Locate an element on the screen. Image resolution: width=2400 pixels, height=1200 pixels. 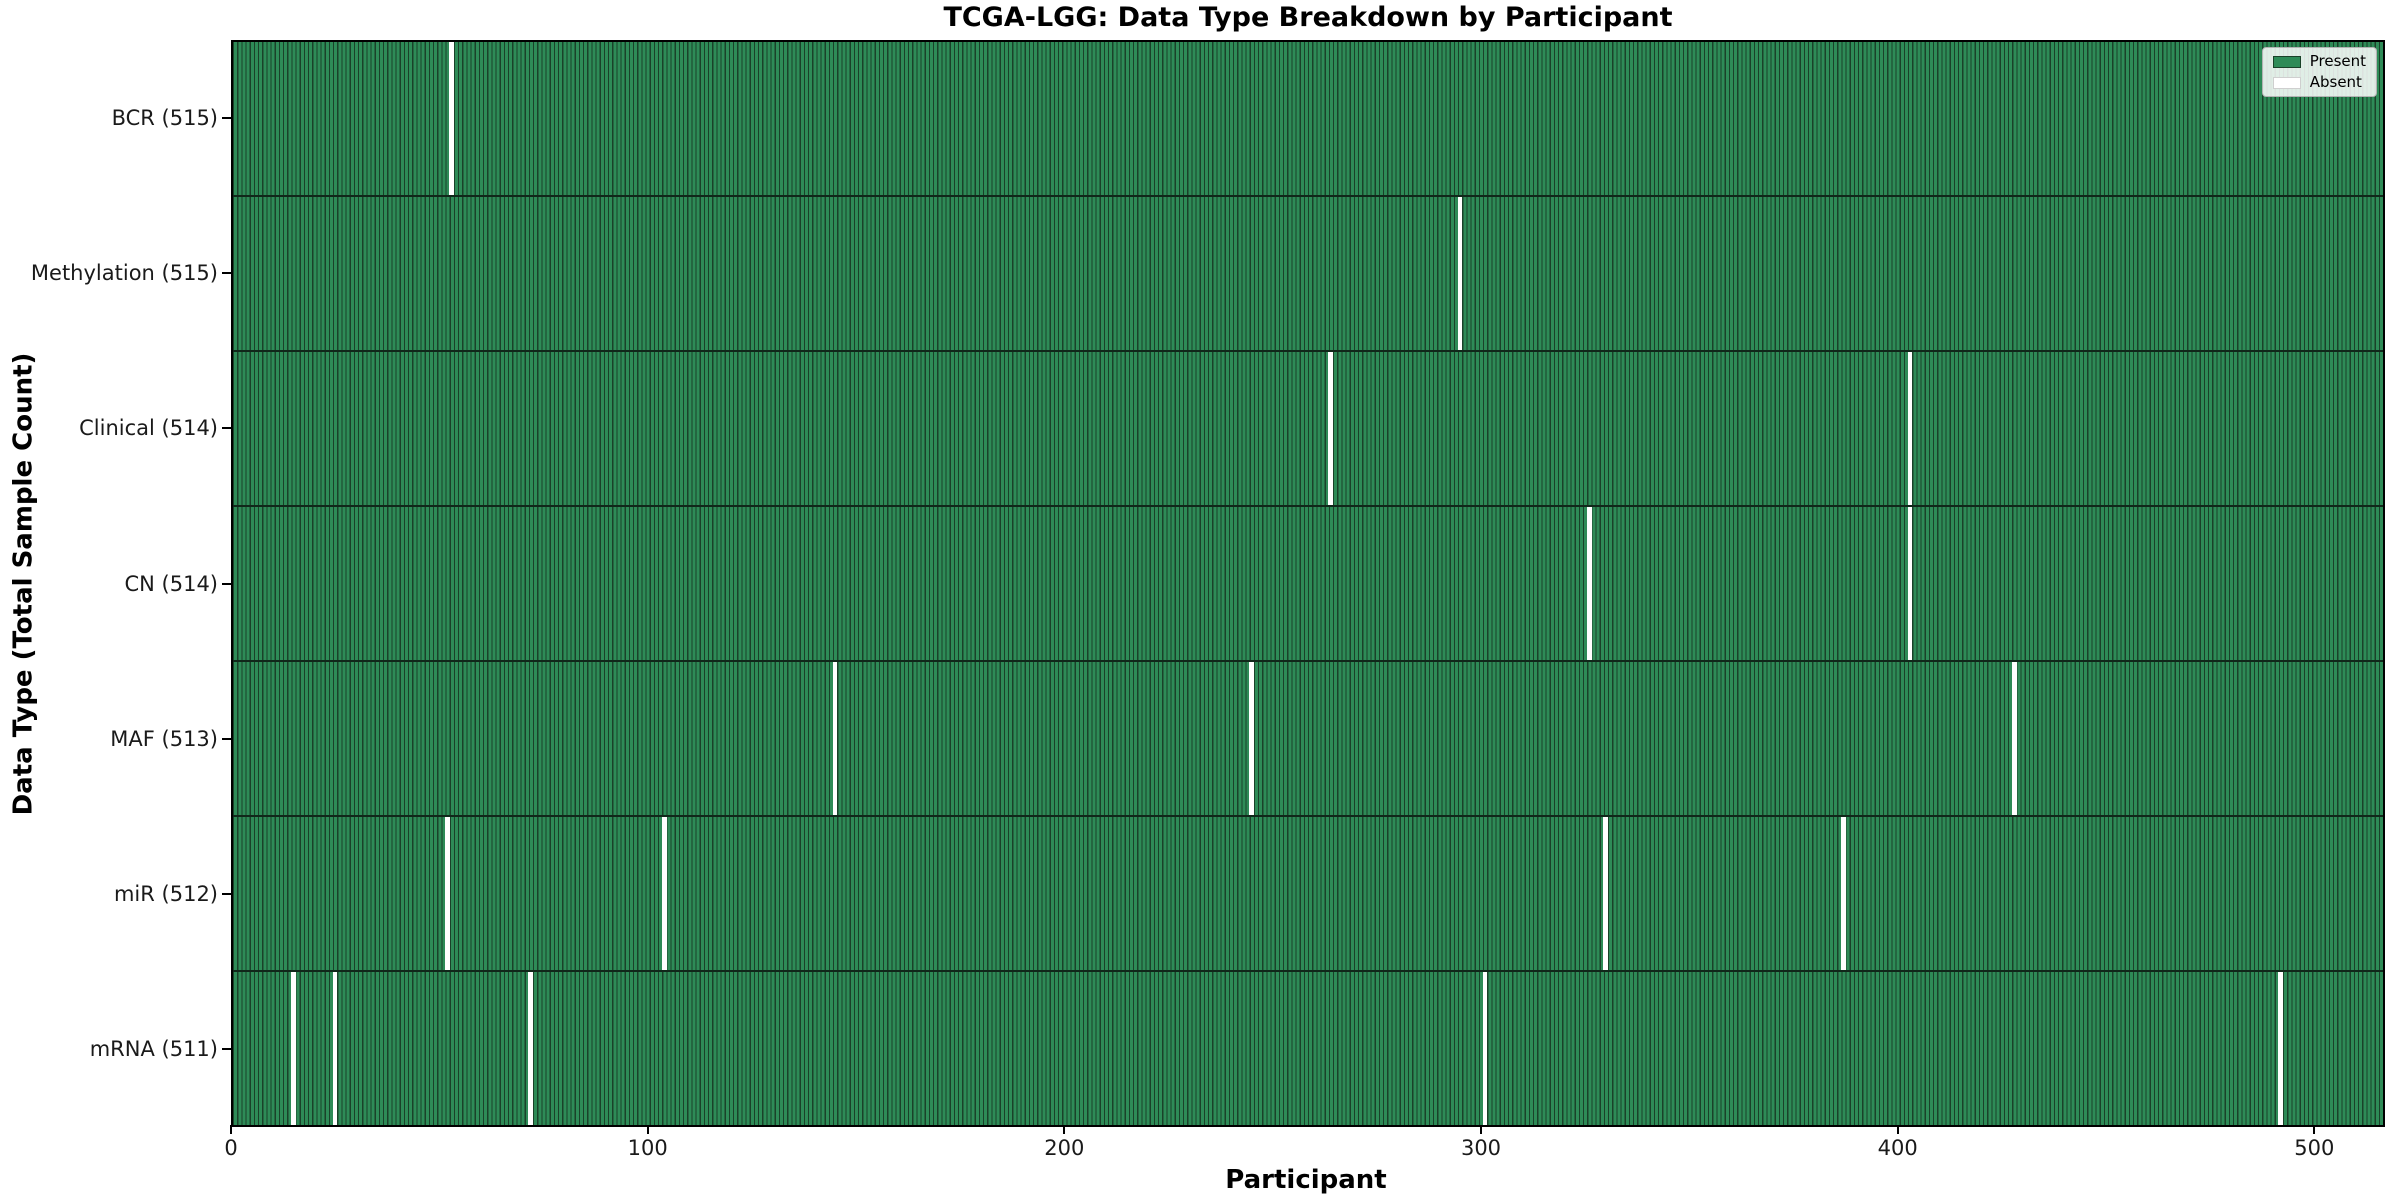
row-mRNA is located at coordinates (1308, 1048).